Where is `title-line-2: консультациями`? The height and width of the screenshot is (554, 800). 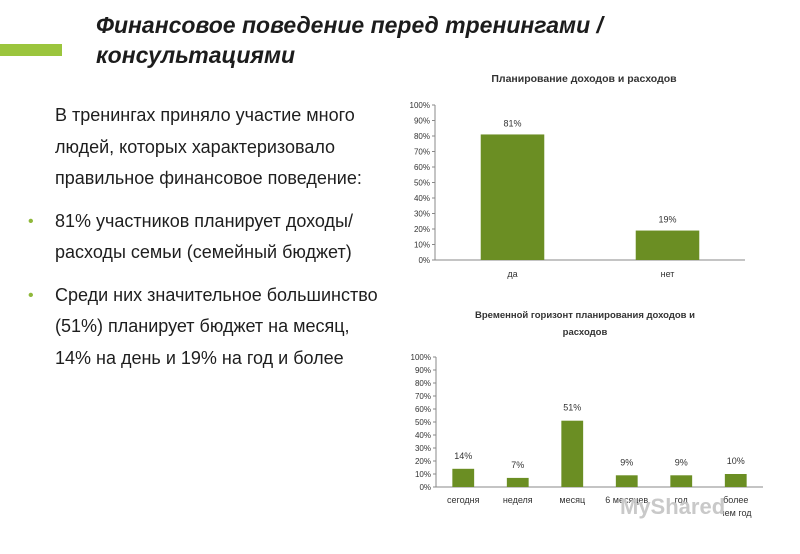 title-line-2: консультациями is located at coordinates (196, 55).